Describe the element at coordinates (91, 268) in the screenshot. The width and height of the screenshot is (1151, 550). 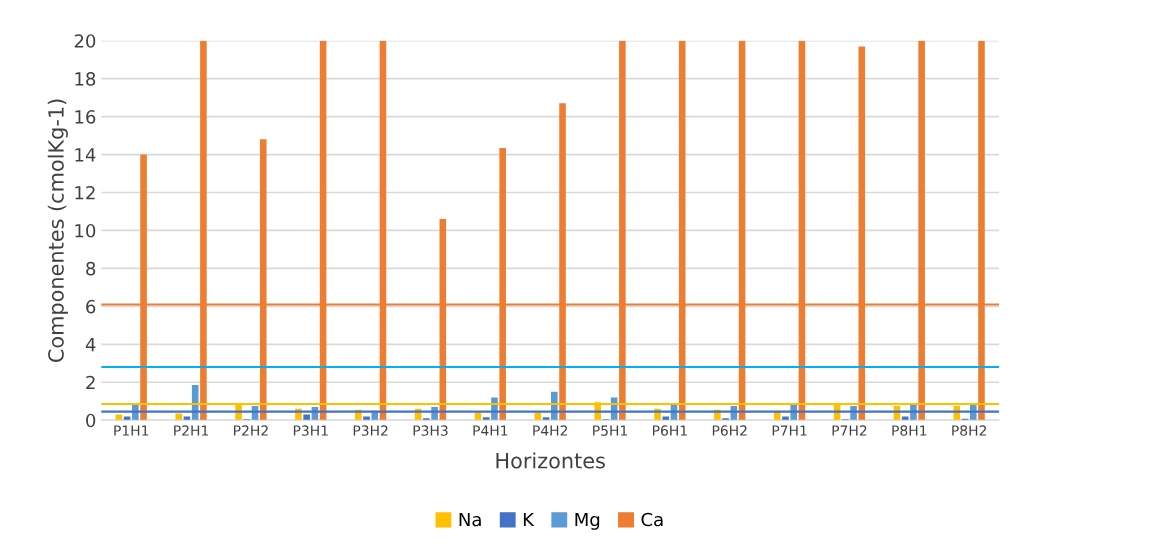
I see `y-tick-label: 8` at that location.